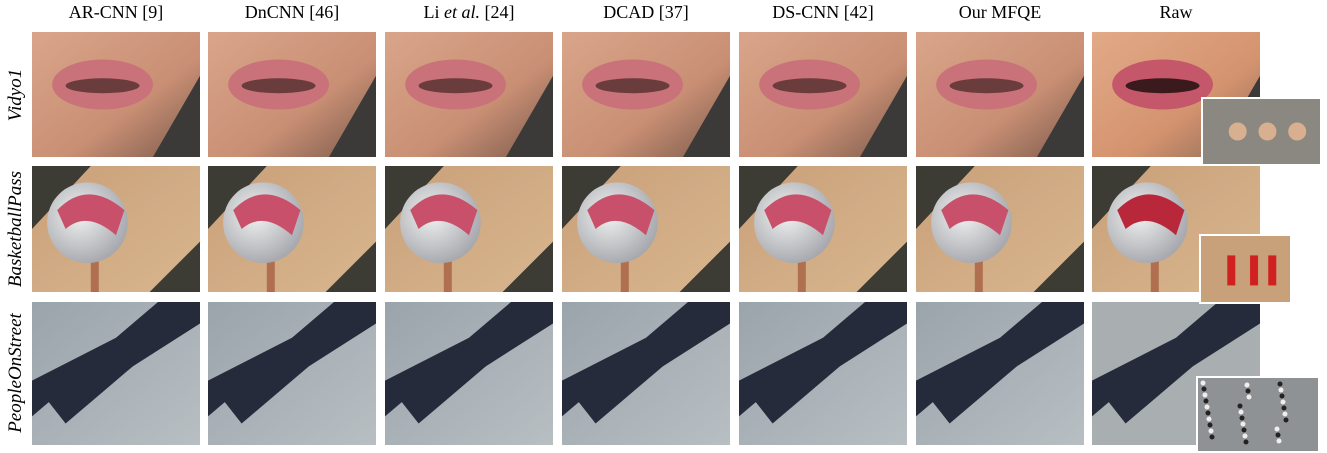  I want to click on column-header: Raw, so click(1176, 12).